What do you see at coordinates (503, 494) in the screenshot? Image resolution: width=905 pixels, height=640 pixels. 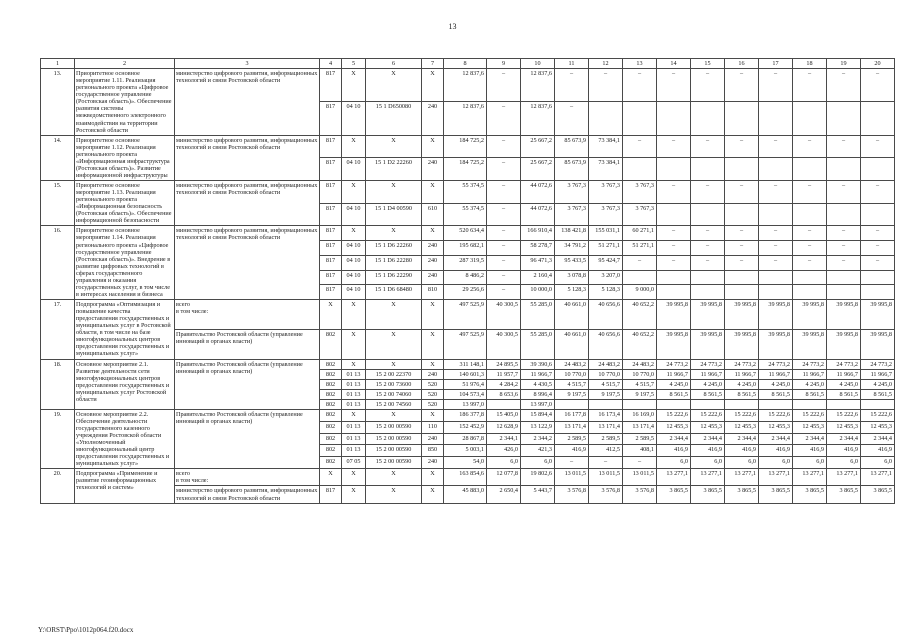 I see `year-amount: 2 650,4` at bounding box center [503, 494].